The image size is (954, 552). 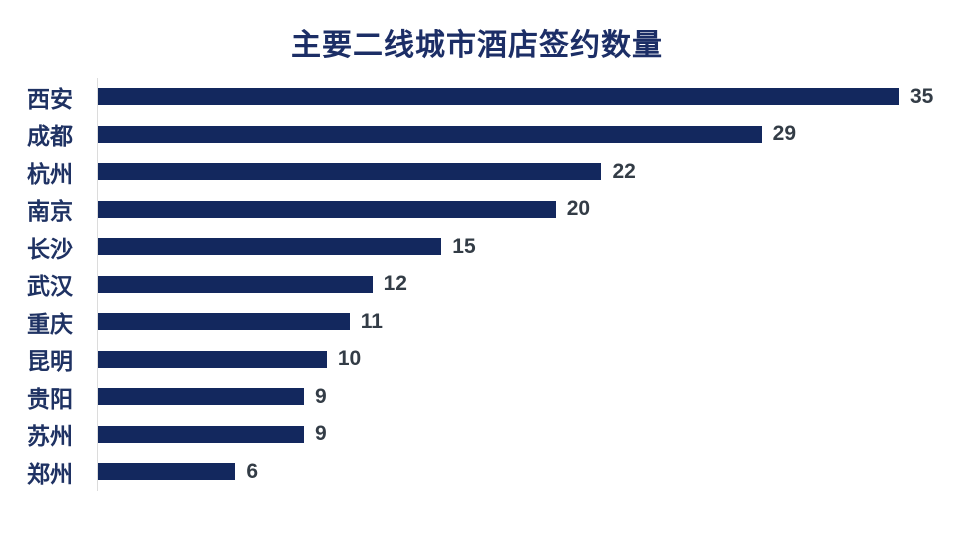 I want to click on category-label: 郑州, so click(x=50, y=473).